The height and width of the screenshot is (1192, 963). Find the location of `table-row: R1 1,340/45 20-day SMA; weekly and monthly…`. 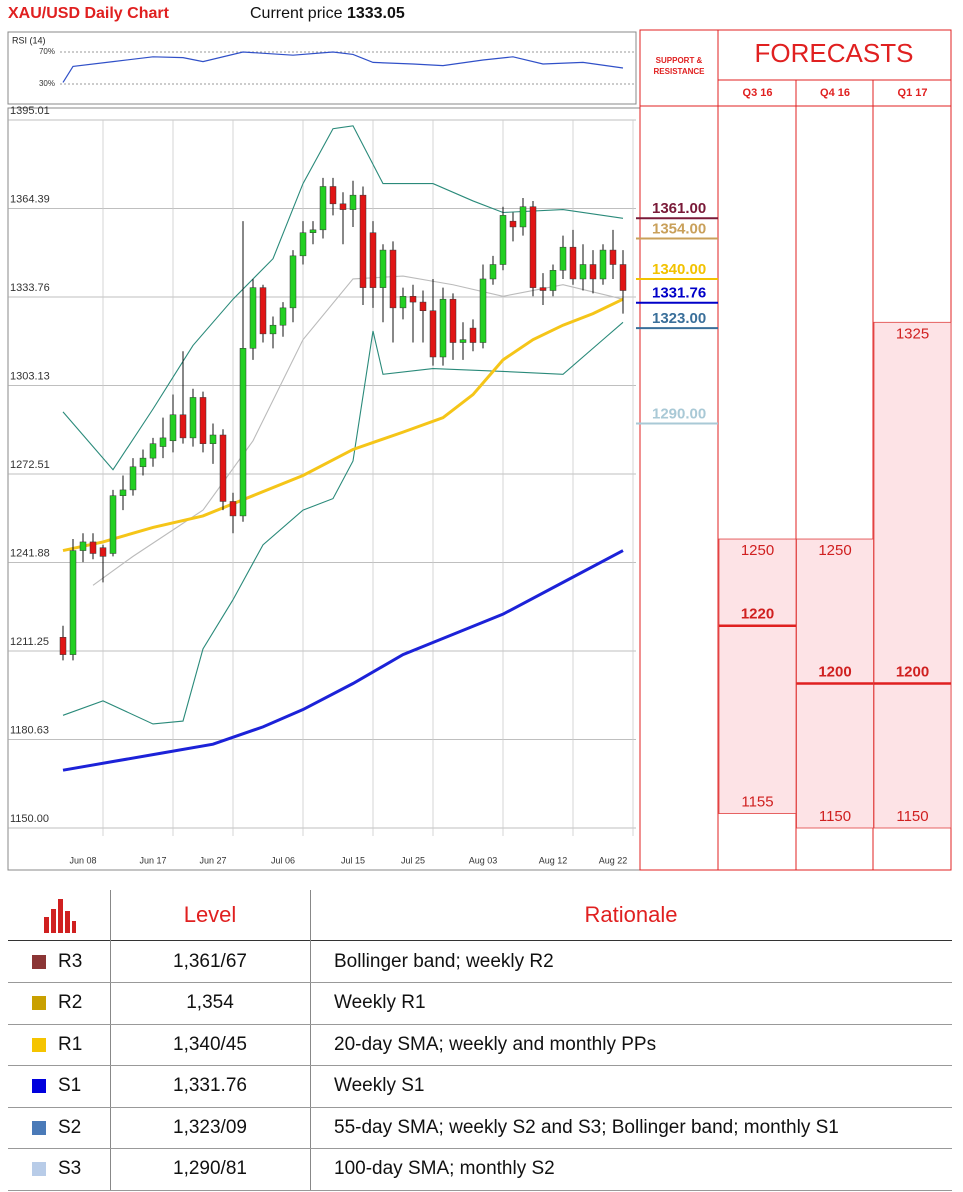

table-row: R1 1,340/45 20-day SMA; weekly and monthly… is located at coordinates (480, 1045).